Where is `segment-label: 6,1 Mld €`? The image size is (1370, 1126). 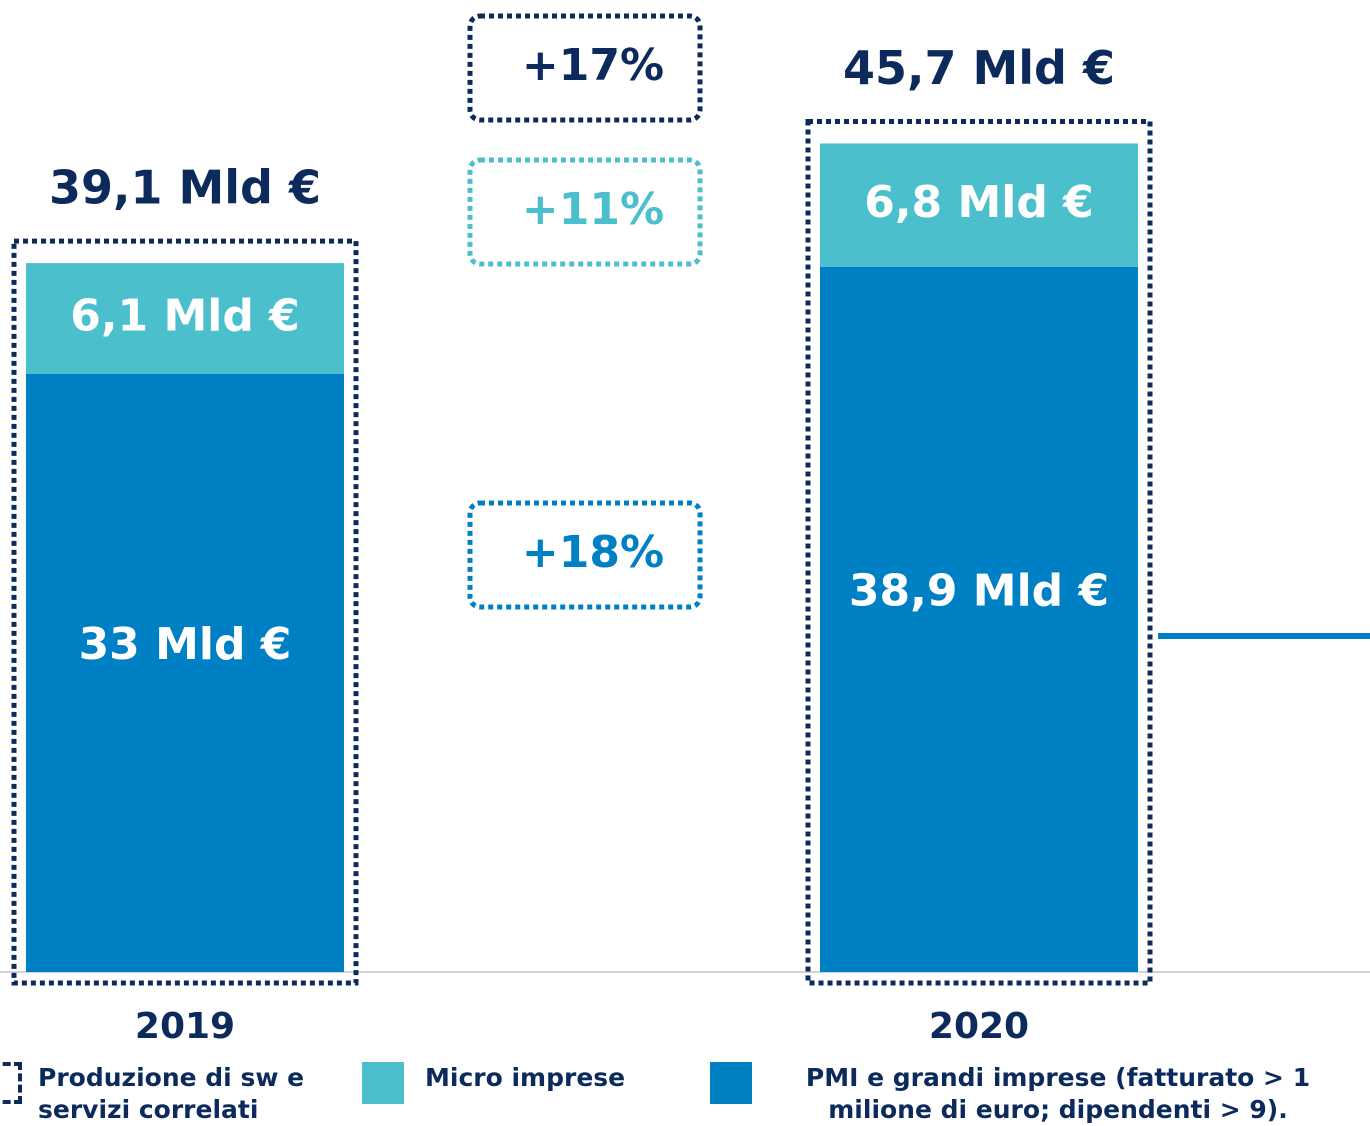
segment-label: 6,1 Mld € is located at coordinates (185, 315).